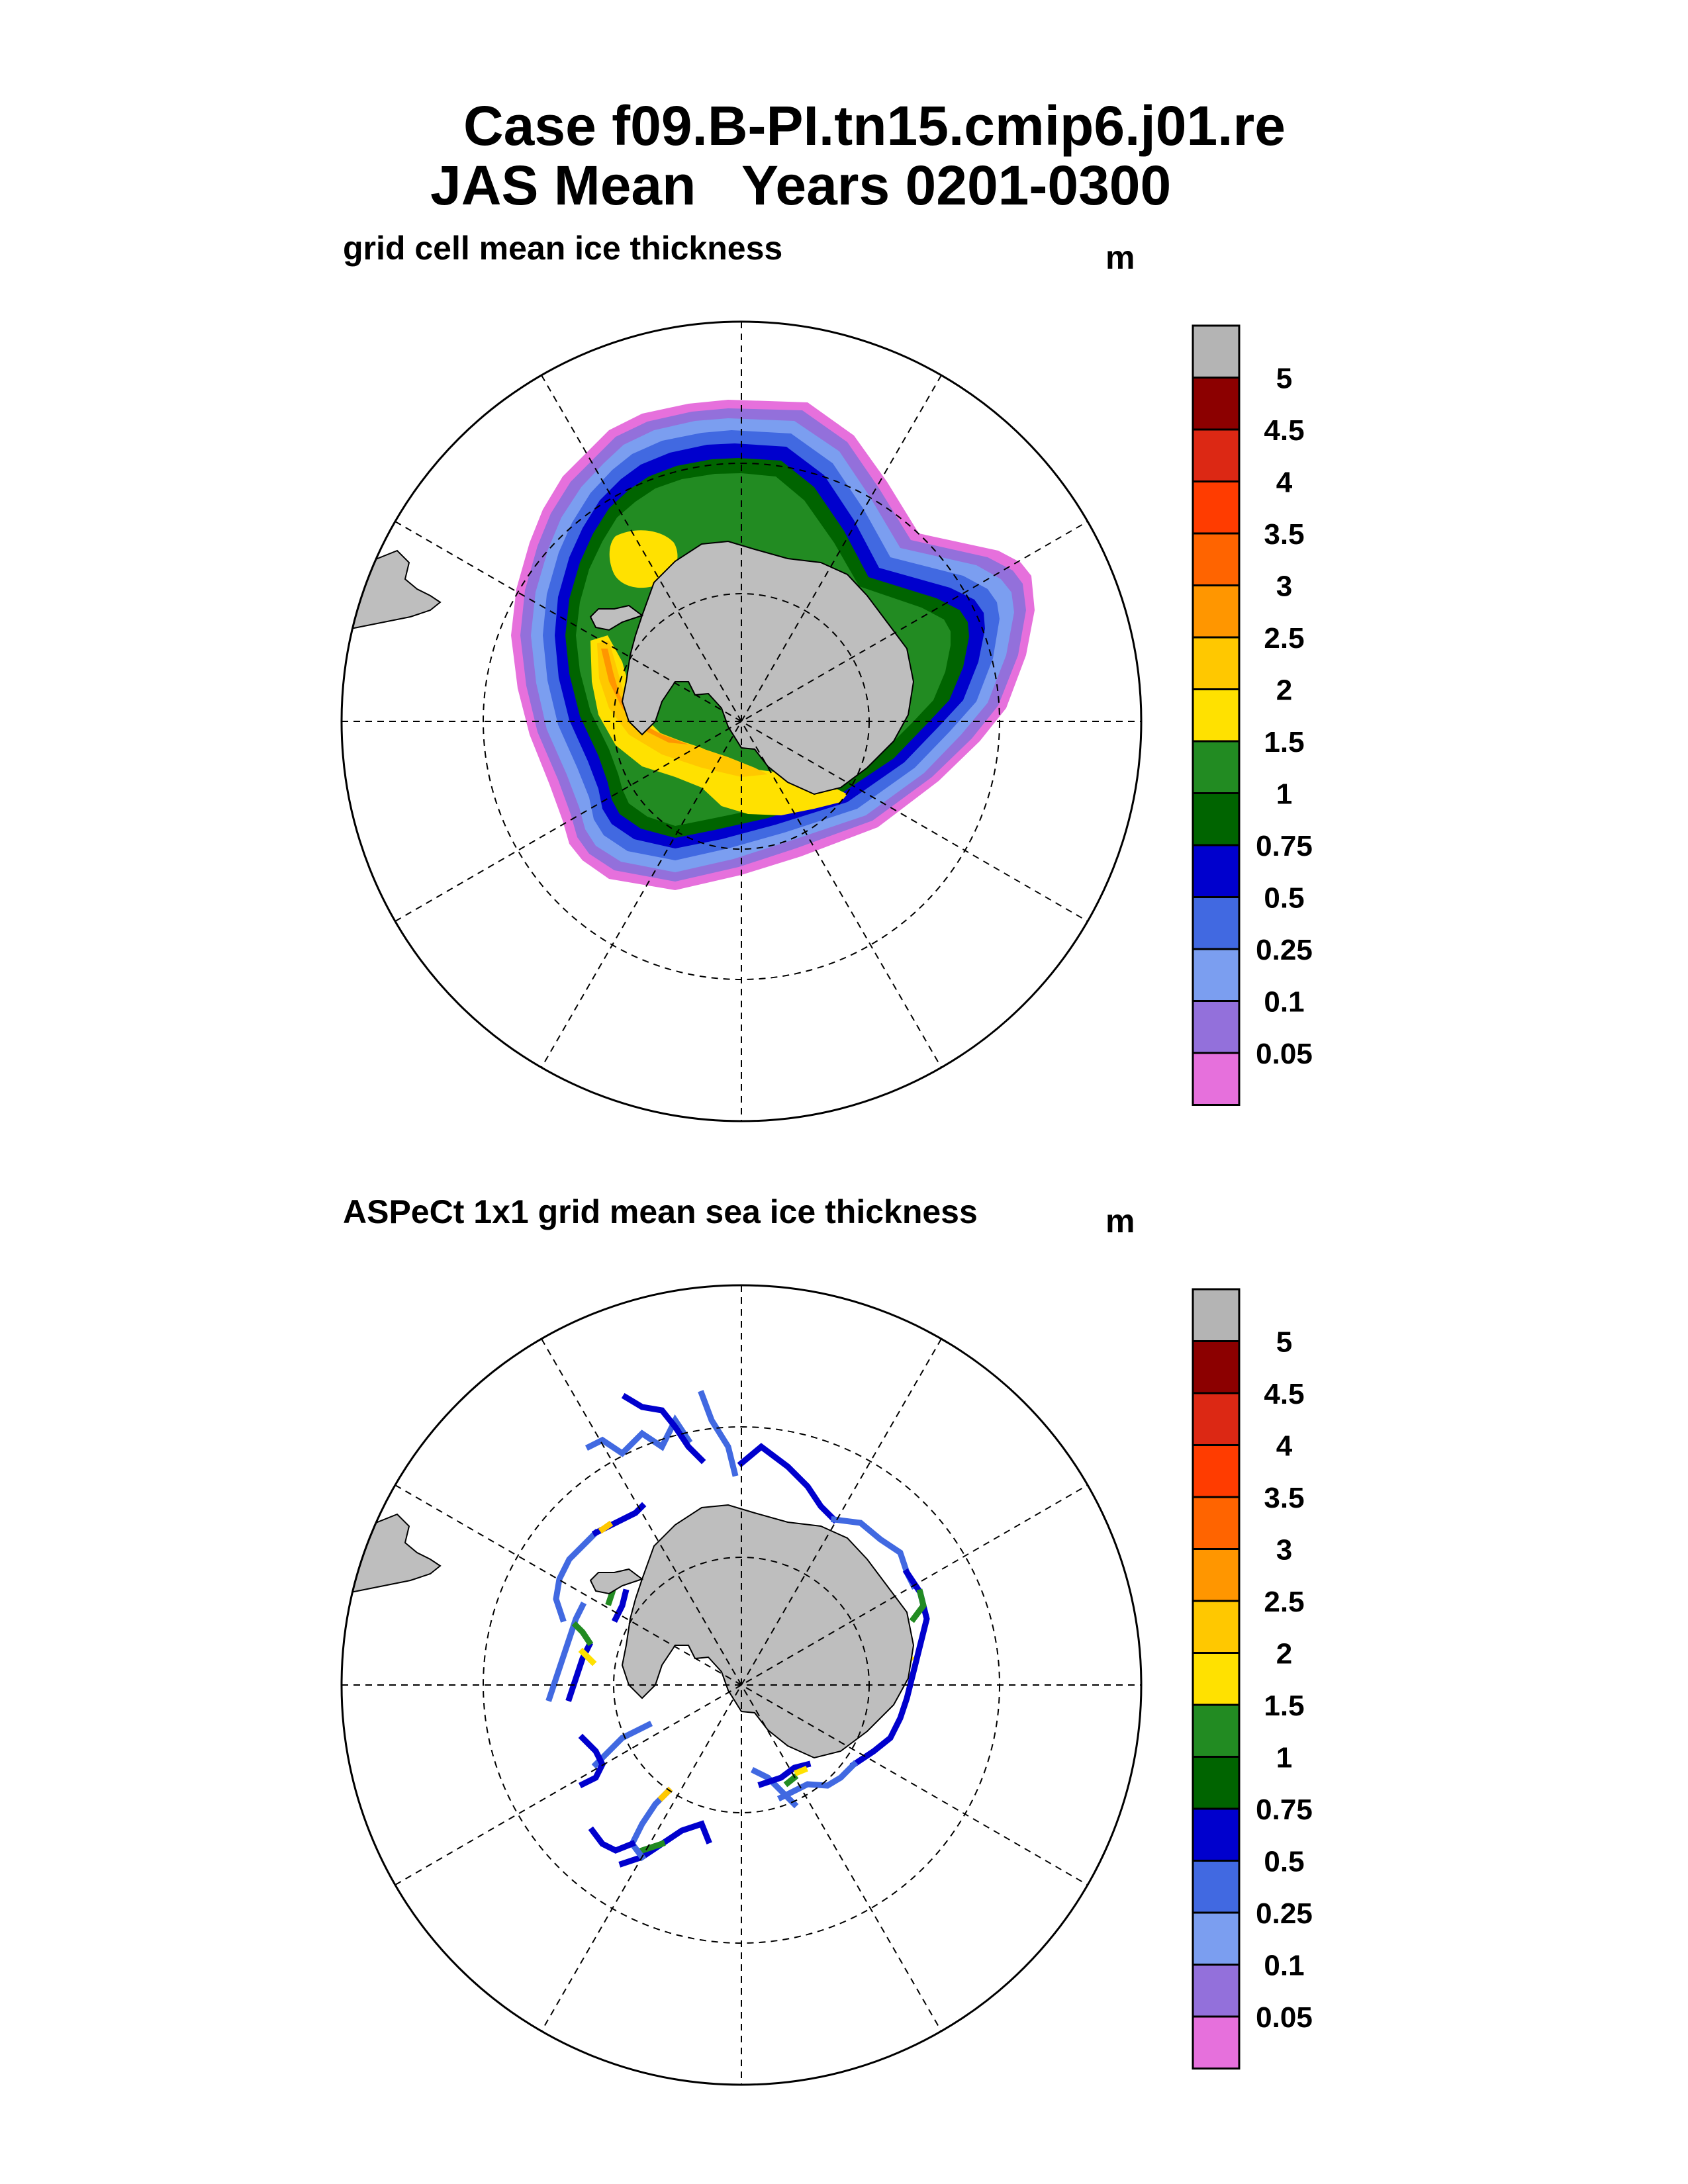 Image resolution: width=1688 pixels, height=2184 pixels. I want to click on colorbar1-label-12: 0.1, so click(1284, 1002).